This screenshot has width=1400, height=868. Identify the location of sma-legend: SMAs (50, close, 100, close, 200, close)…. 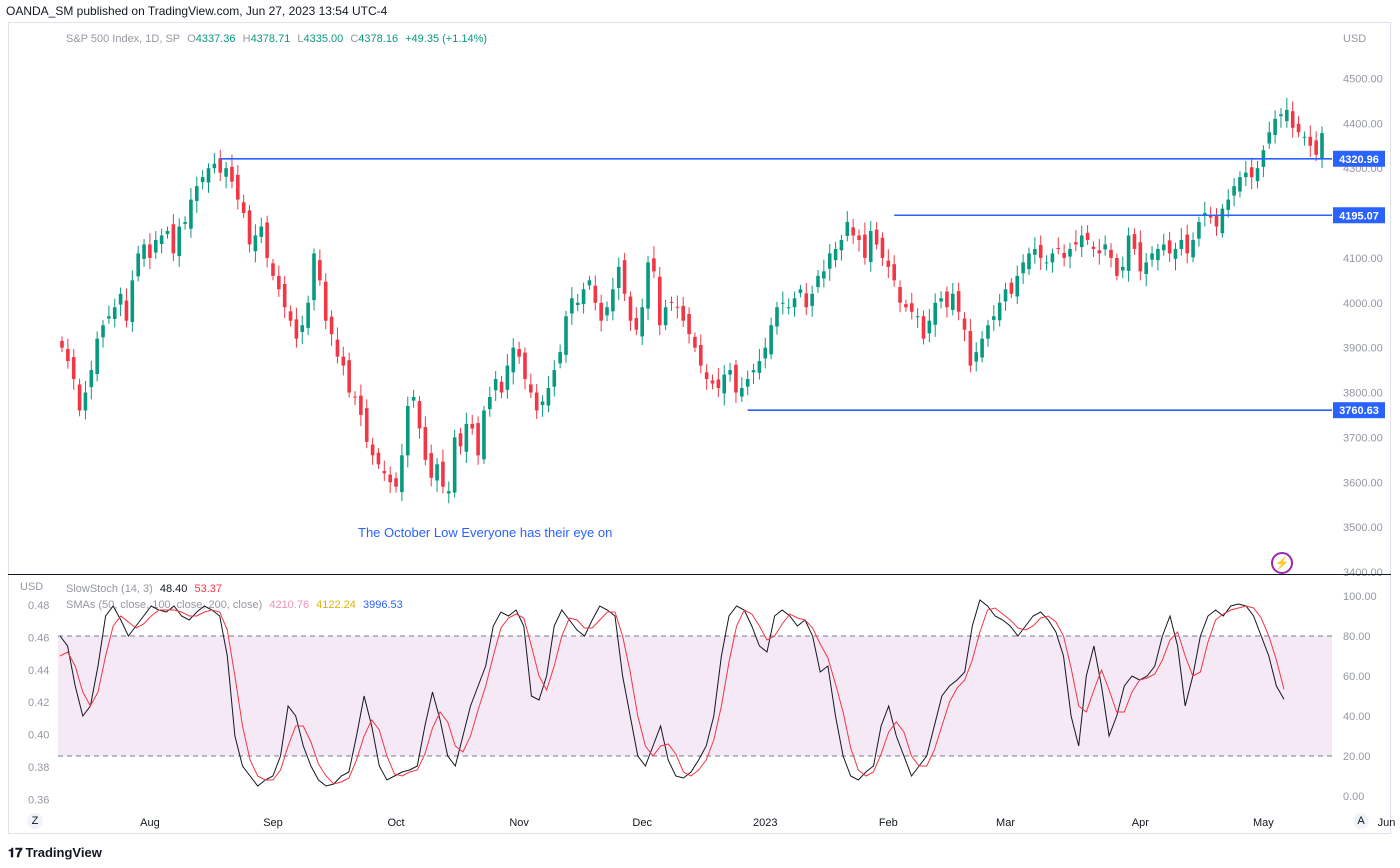
(236, 605).